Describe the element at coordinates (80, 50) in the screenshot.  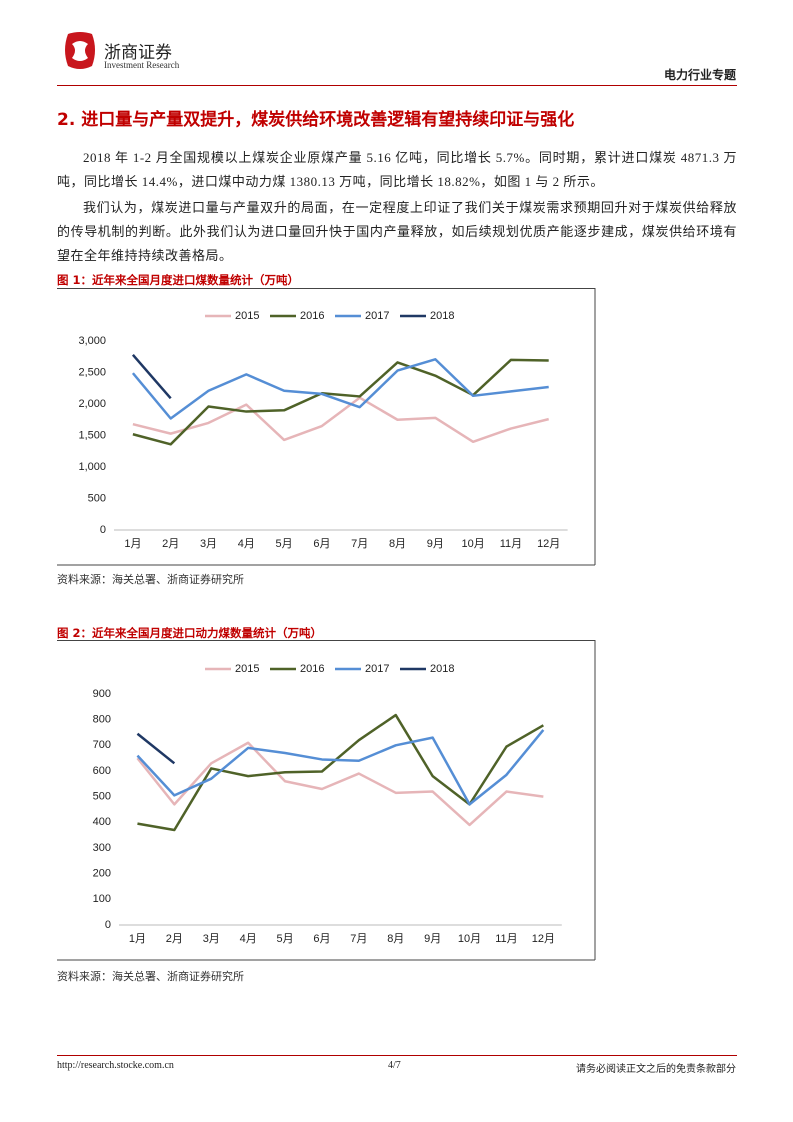
I see `logo` at that location.